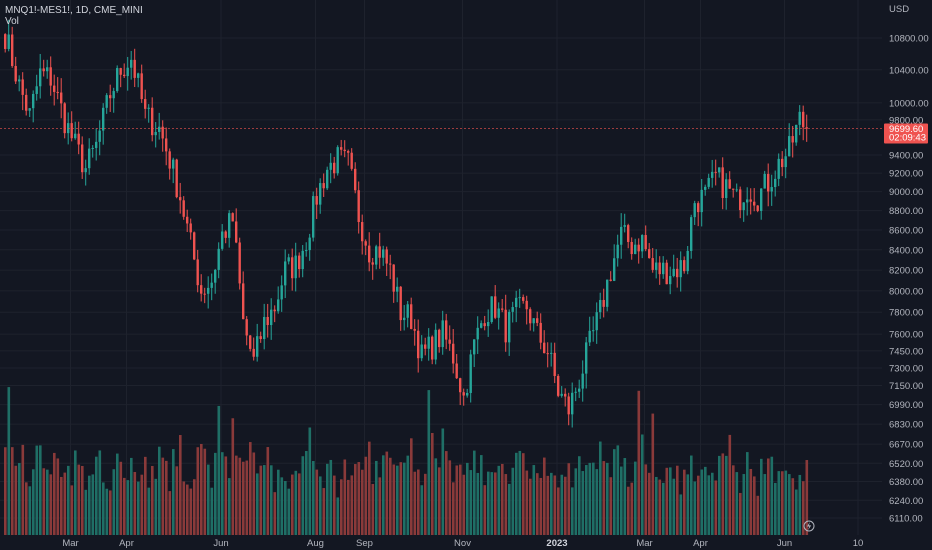 The width and height of the screenshot is (932, 550). What do you see at coordinates (74, 10) in the screenshot?
I see `symbol-title: MNQ1!-MES1!, 1D, CME_MINI` at bounding box center [74, 10].